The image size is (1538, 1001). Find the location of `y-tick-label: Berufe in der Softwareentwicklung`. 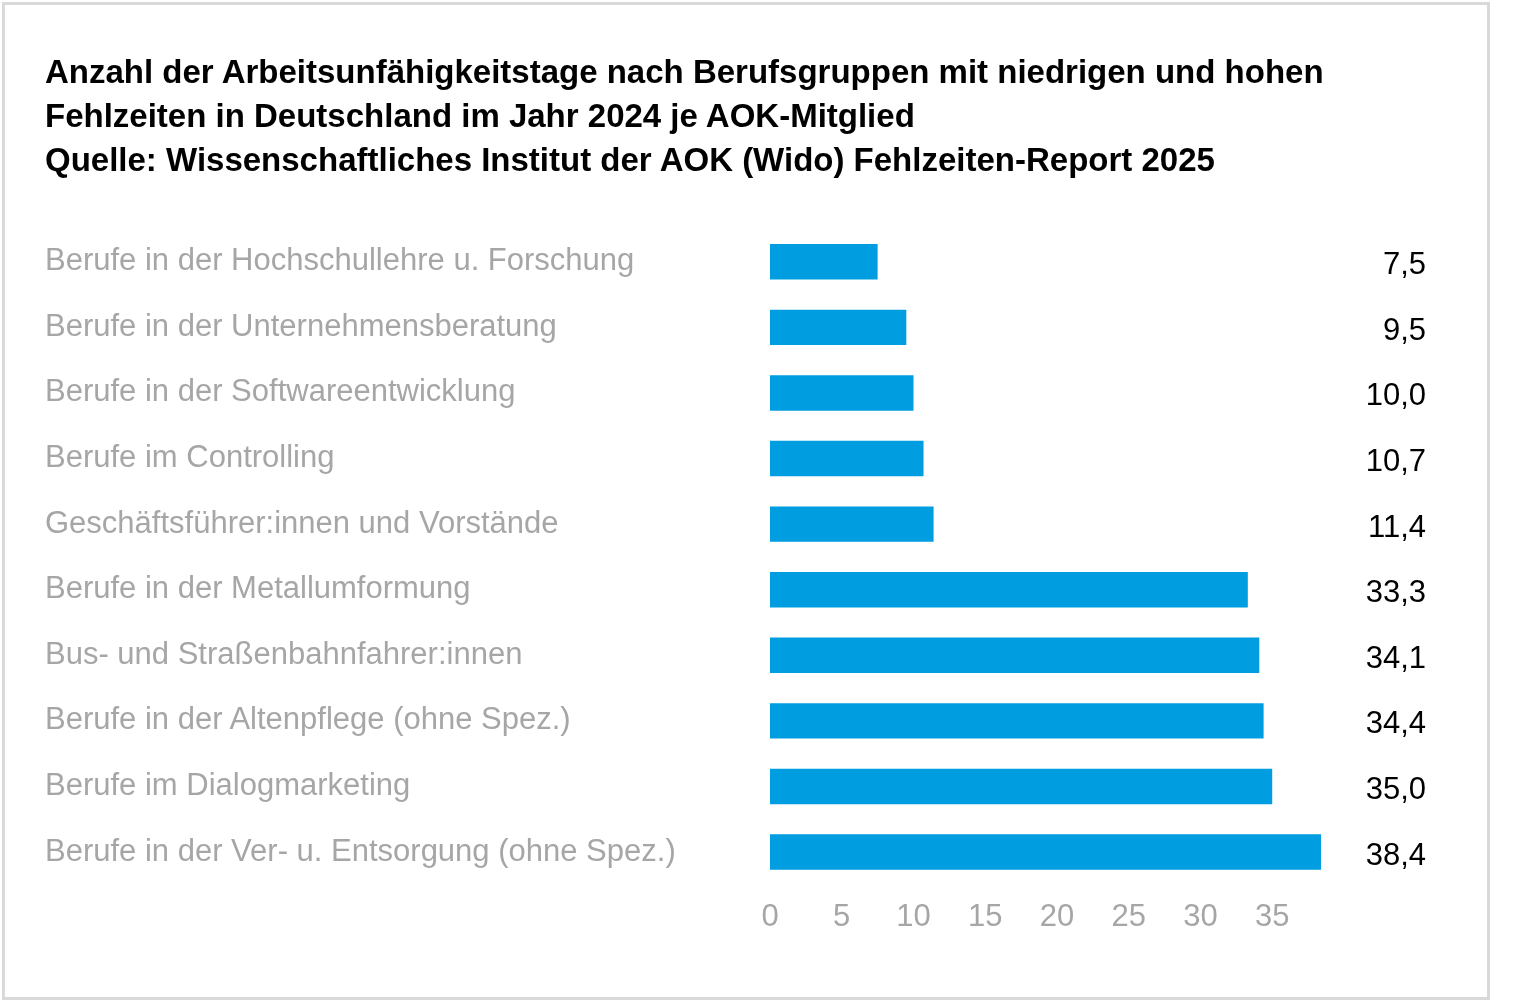

y-tick-label: Berufe in der Softwareentwicklung is located at coordinates (280, 391).